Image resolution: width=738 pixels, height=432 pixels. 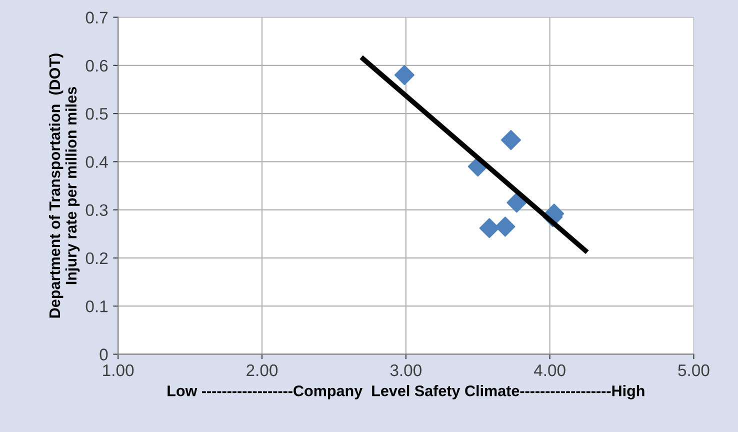 I want to click on x-tick-label: 2.00, so click(x=262, y=370).